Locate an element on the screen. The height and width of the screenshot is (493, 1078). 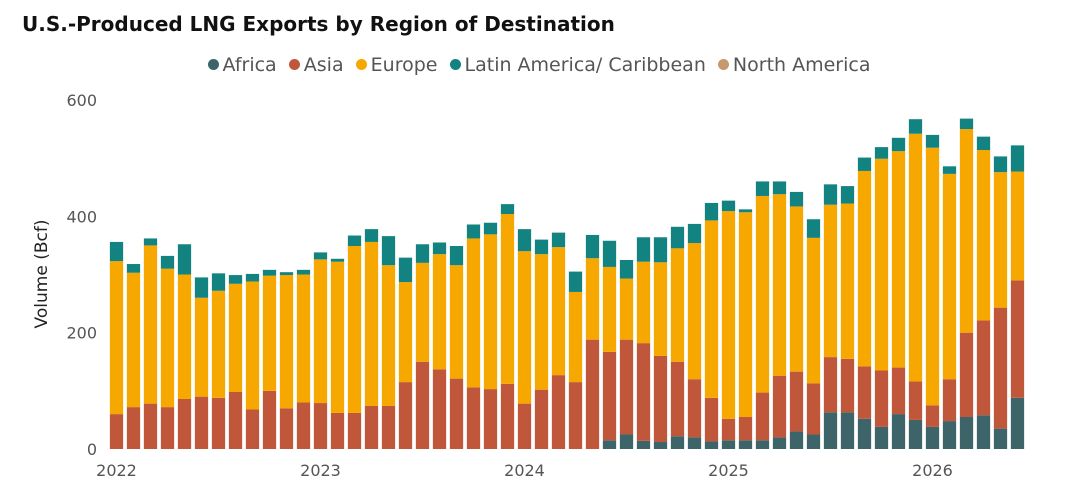
legend-item-africa: Africa is located at coordinates (242, 65).